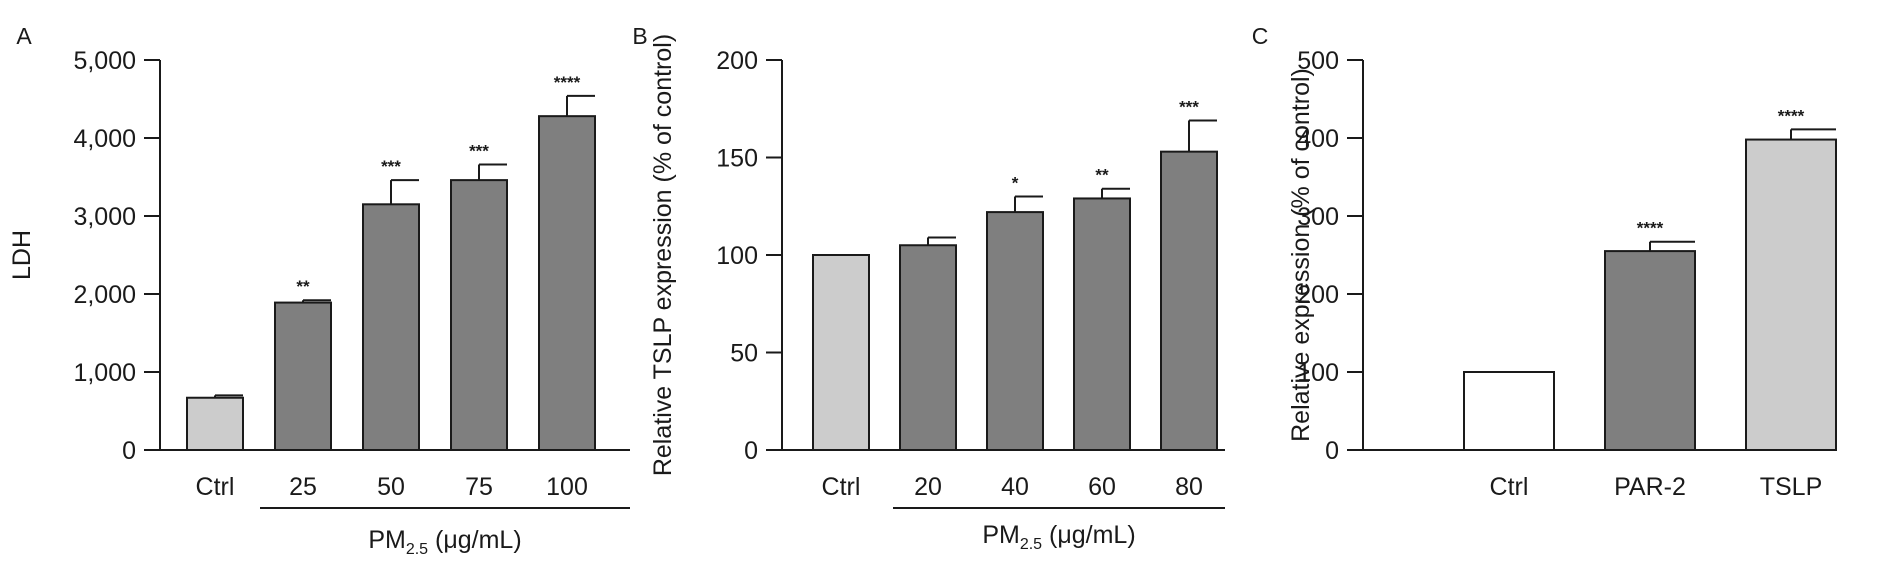 This screenshot has height=566, width=1891. Describe the element at coordinates (479, 487) in the screenshot. I see `x-tick-label: 75` at that location.